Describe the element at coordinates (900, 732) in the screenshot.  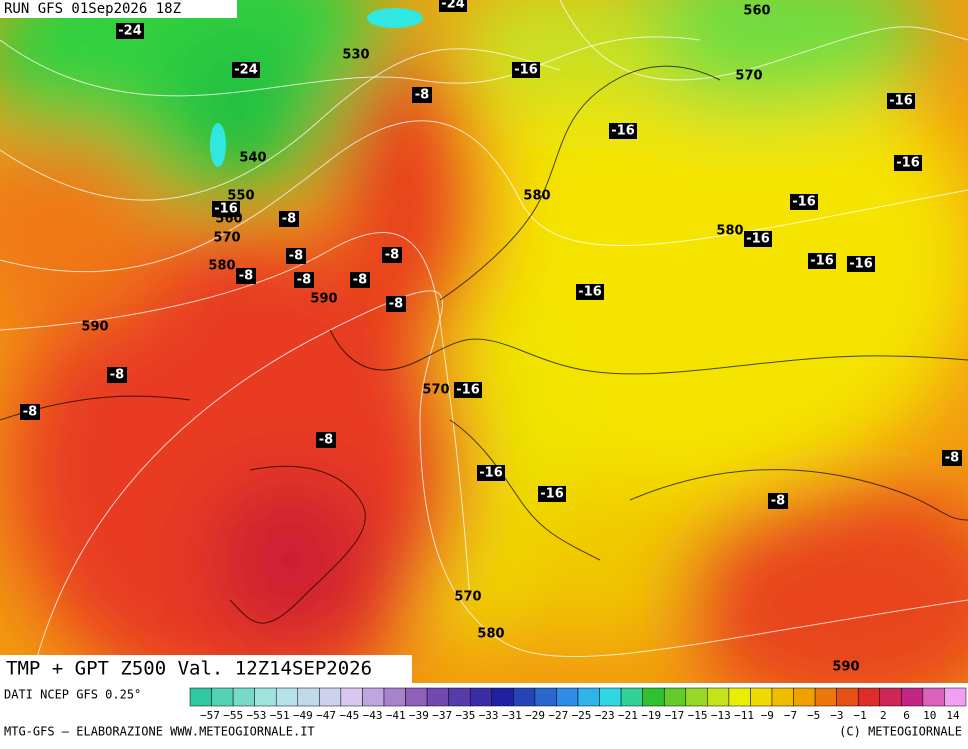
I see `copyright: (C) METEOGIORNALE` at that location.